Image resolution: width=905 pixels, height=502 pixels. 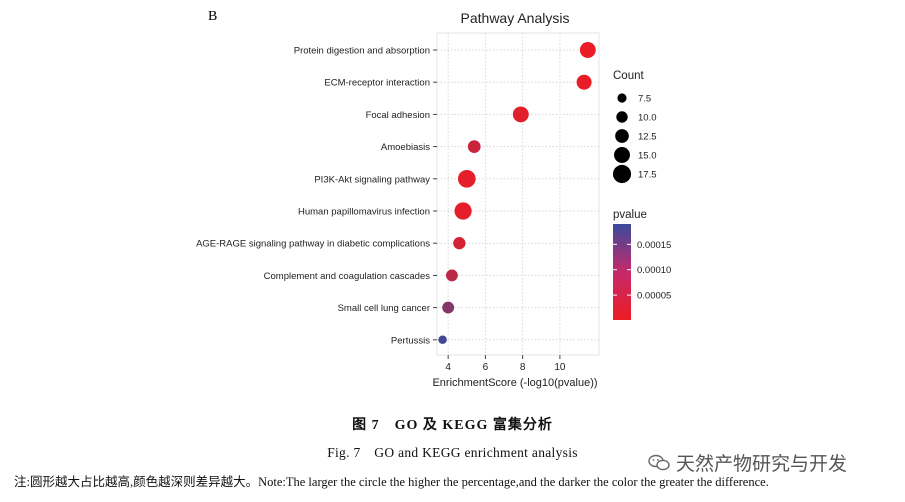 I want to click on colorbar-label: 0.00010, so click(x=654, y=270).